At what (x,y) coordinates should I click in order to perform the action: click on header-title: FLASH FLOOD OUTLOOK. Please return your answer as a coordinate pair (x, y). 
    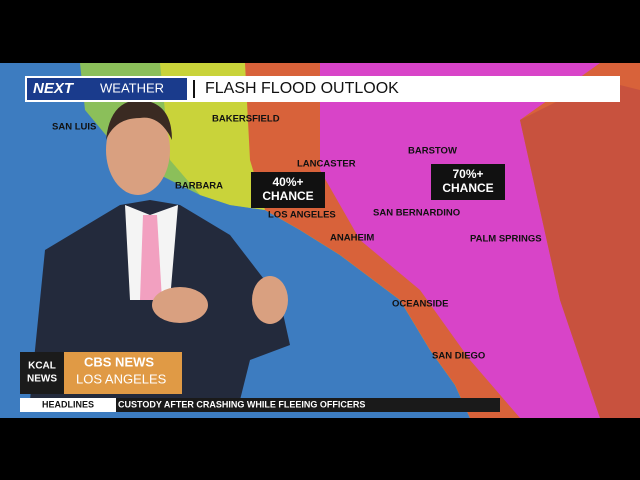
    Looking at the image, I should click on (302, 88).